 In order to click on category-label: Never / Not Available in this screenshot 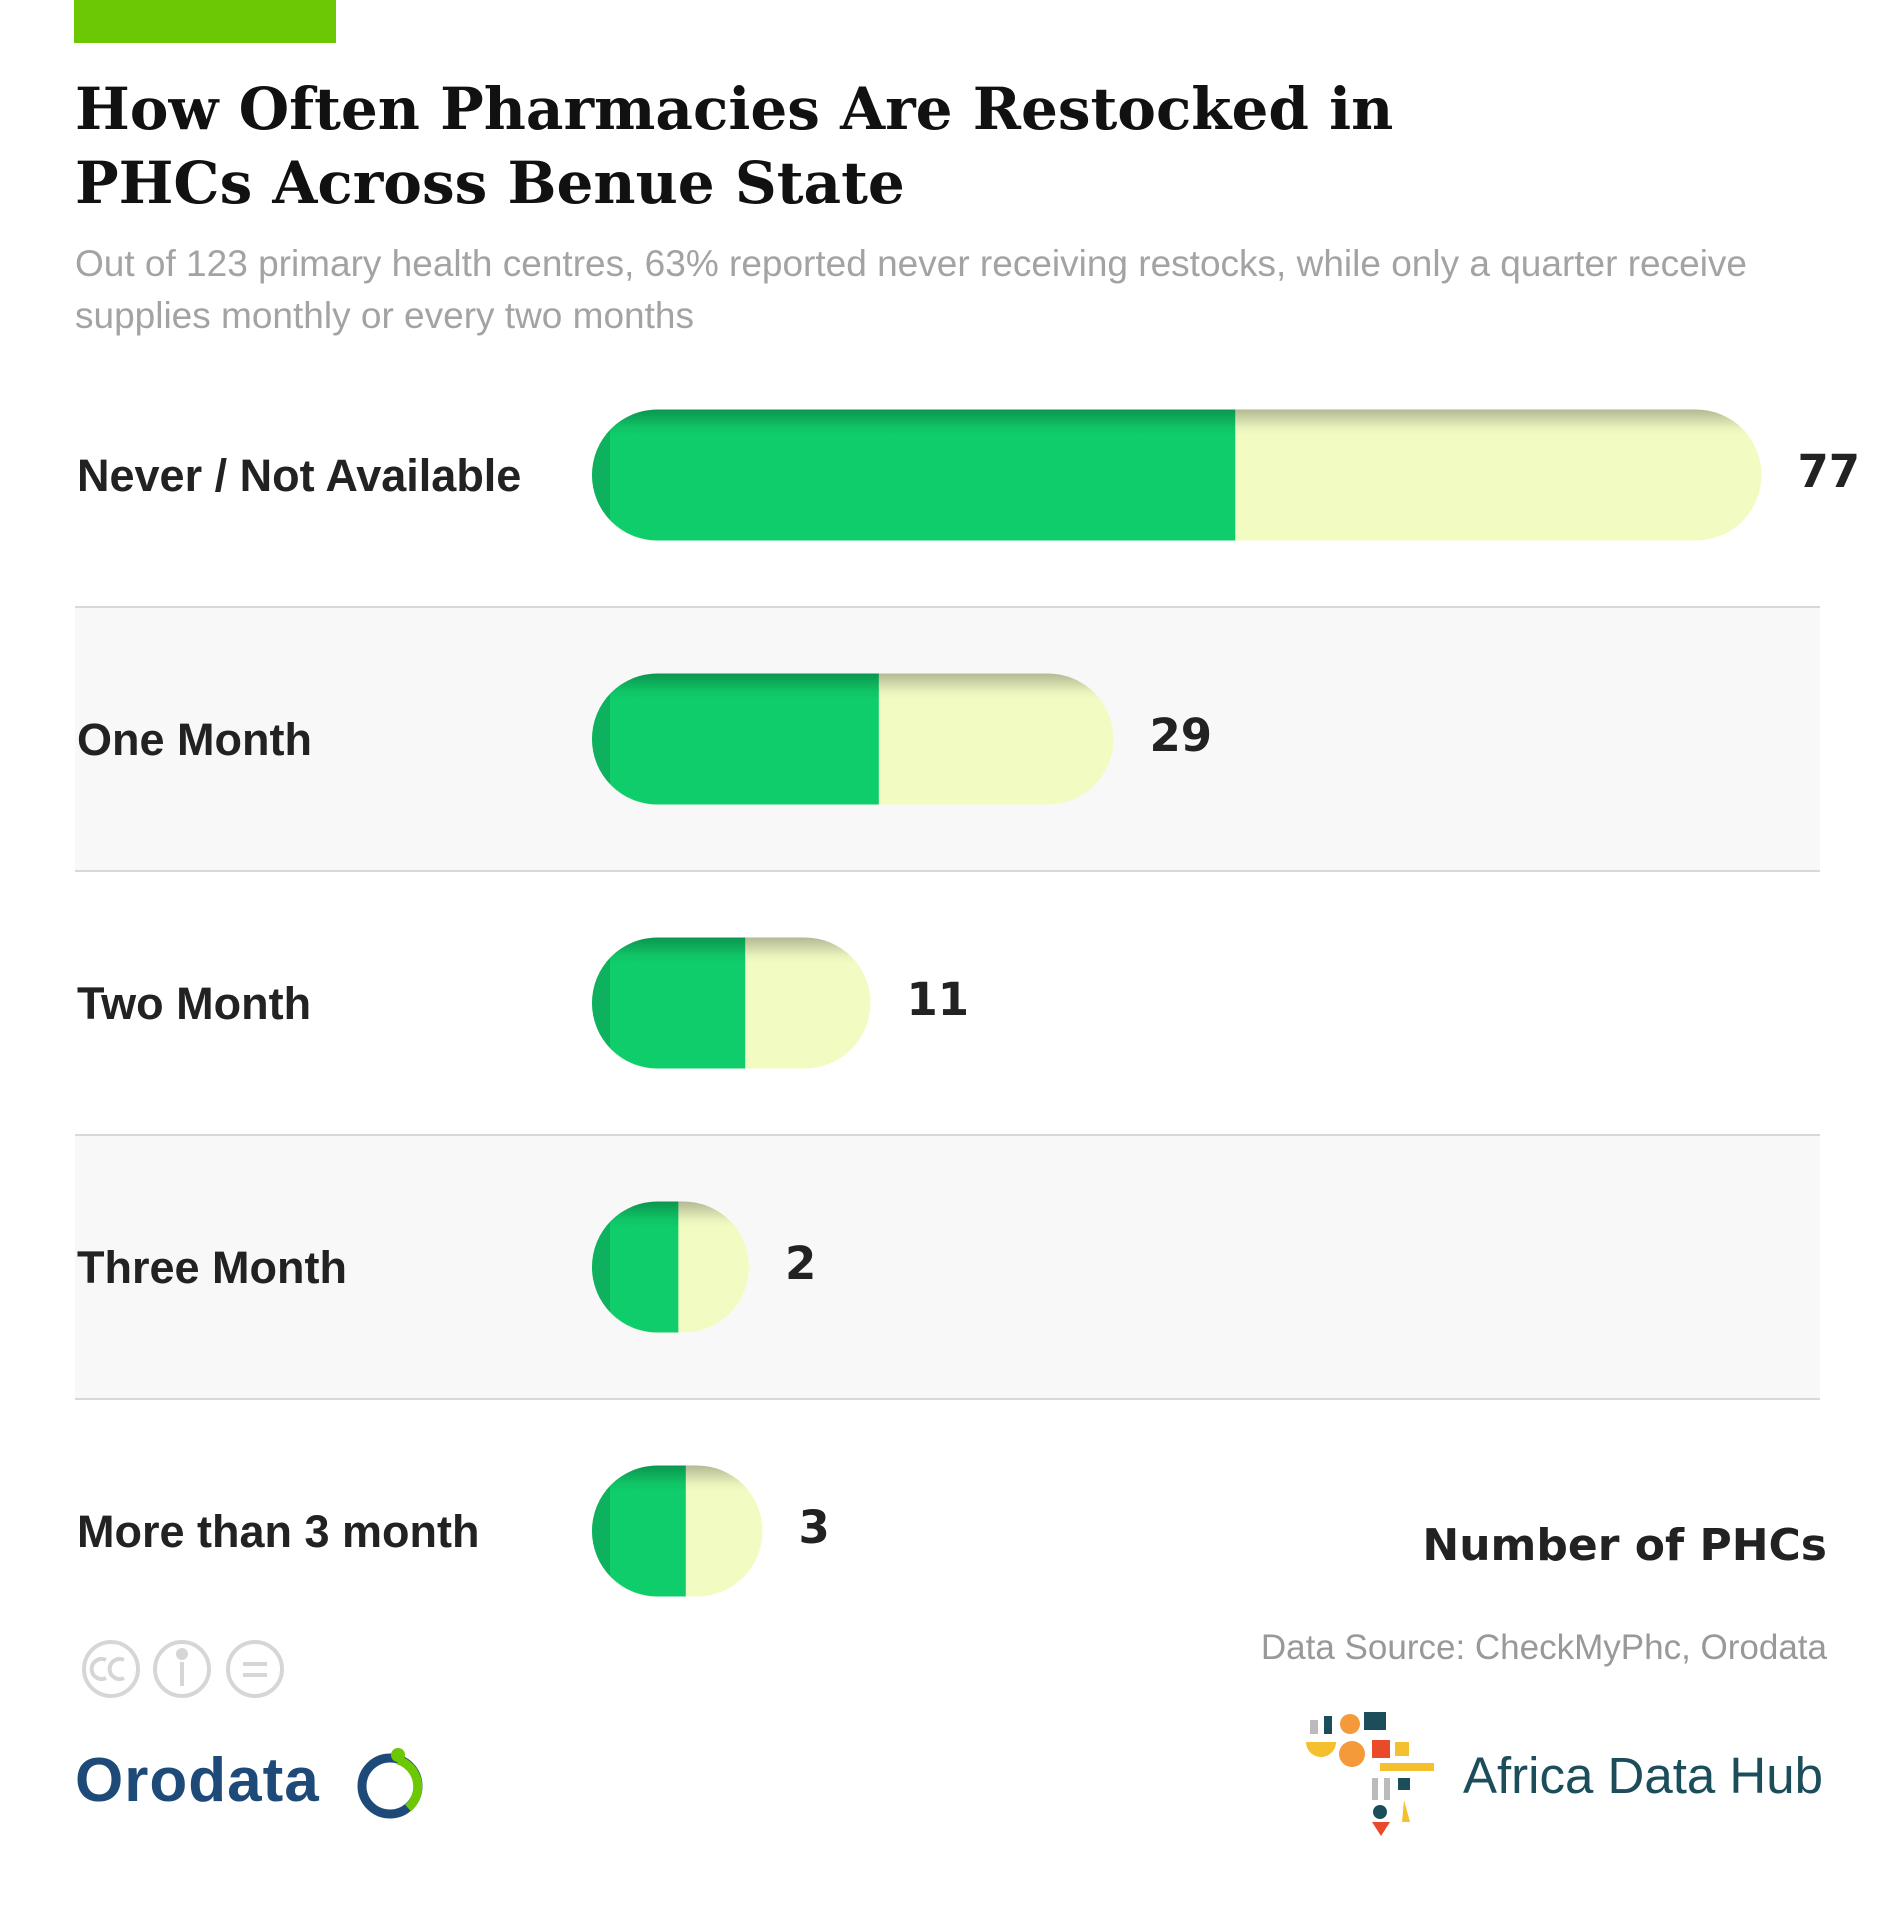, I will do `click(299, 475)`.